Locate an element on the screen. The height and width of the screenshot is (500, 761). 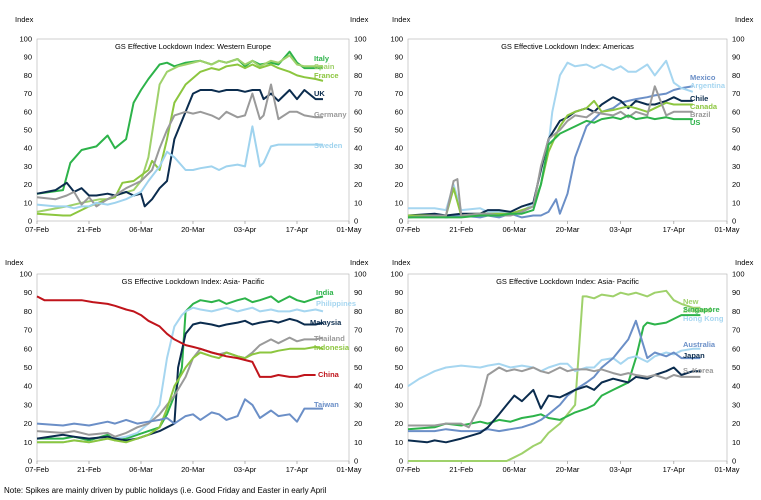
series-line-singapore is located at coordinates (554, 372).